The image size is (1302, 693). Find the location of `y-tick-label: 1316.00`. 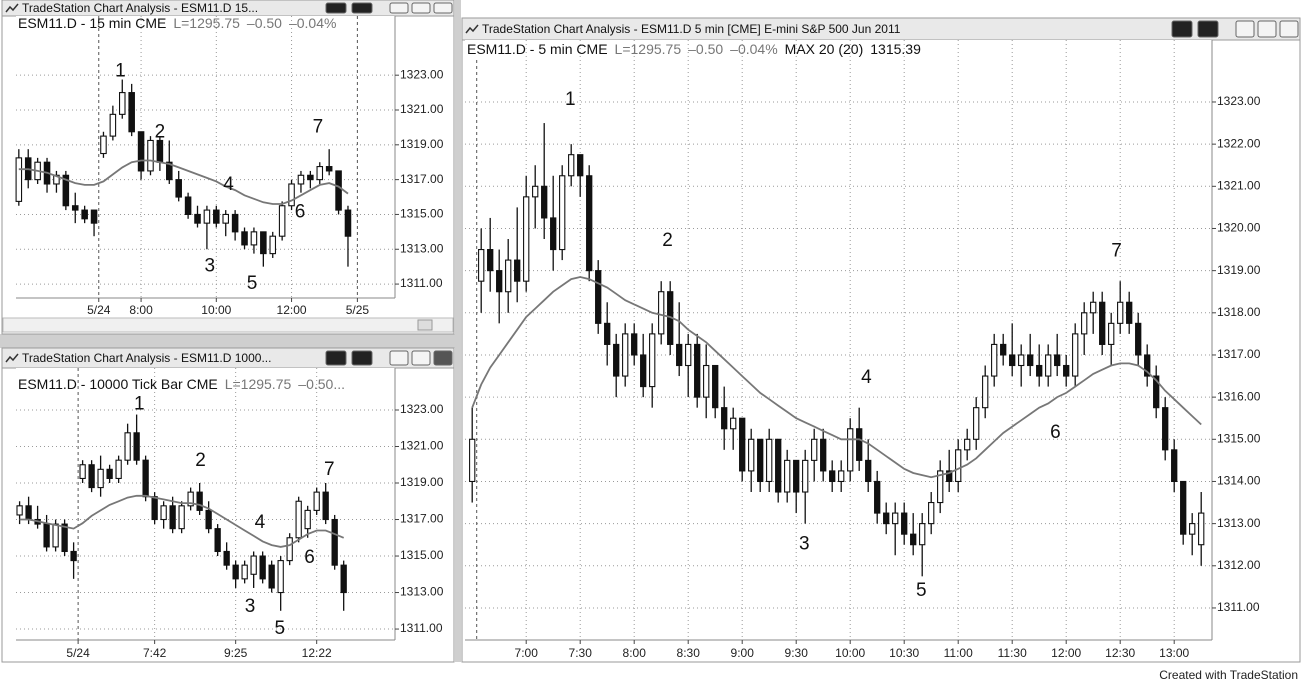

y-tick-label: 1316.00 is located at coordinates (1239, 396).